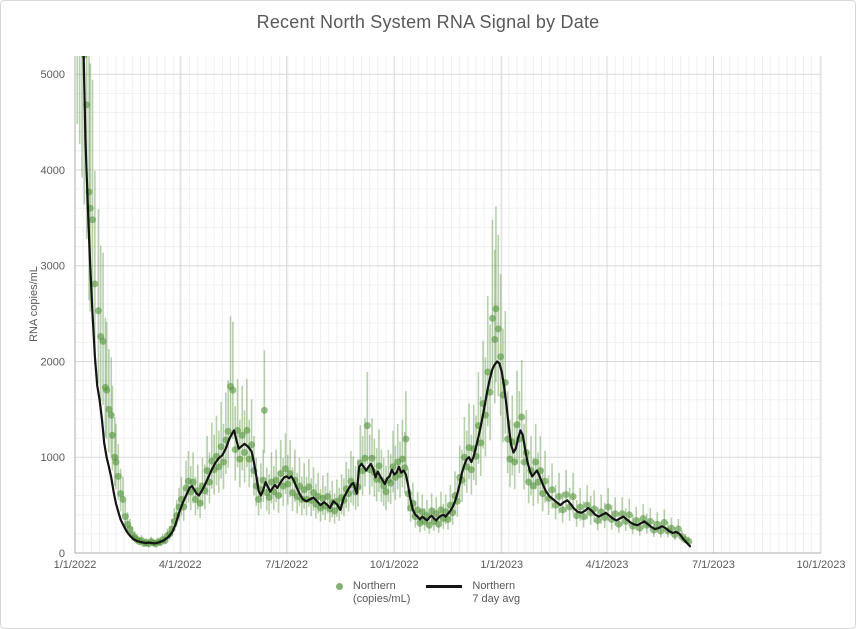 The image size is (856, 629). What do you see at coordinates (53, 75) in the screenshot?
I see `y-tick-label: 5000` at bounding box center [53, 75].